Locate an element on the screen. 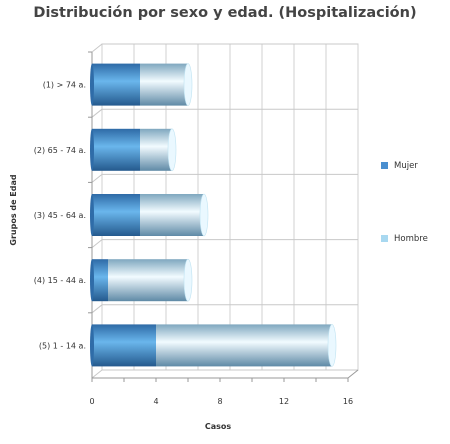 This screenshot has width=450, height=444. y-tick-label: (5) 1 - 14 a. is located at coordinates (62, 345).